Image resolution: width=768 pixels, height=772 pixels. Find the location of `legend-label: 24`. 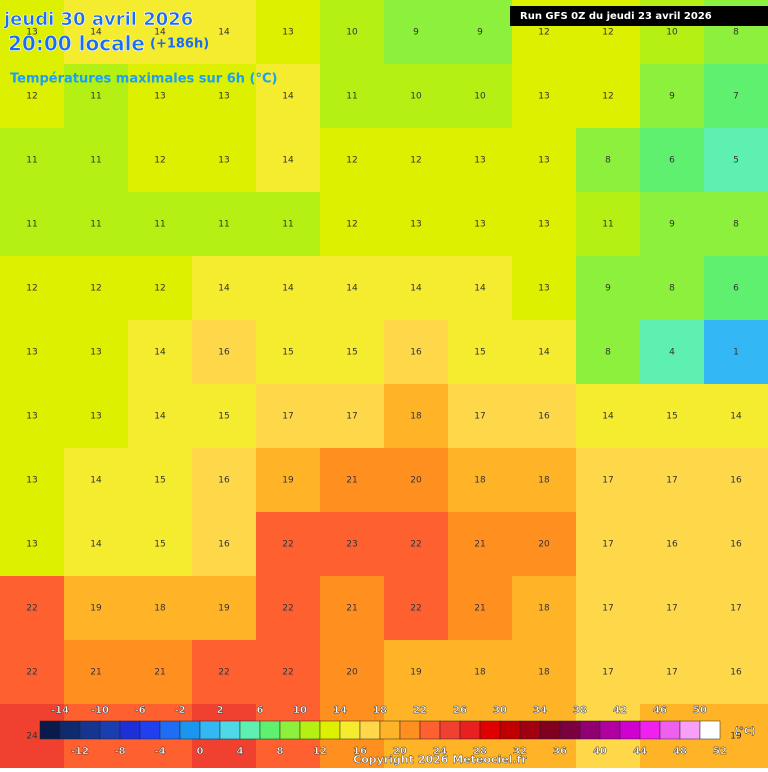

legend-label: 24 is located at coordinates (440, 751).